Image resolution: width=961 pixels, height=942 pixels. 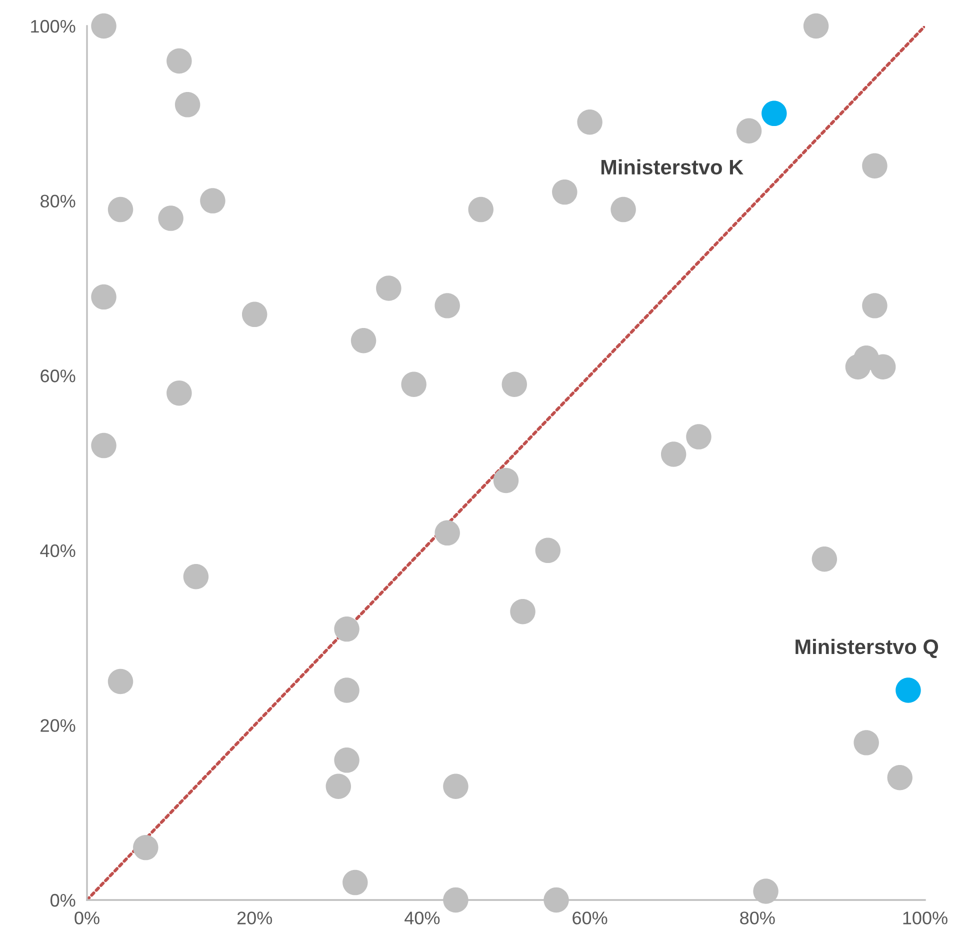 I want to click on y-tick-label: 80%, so click(x=58, y=201).